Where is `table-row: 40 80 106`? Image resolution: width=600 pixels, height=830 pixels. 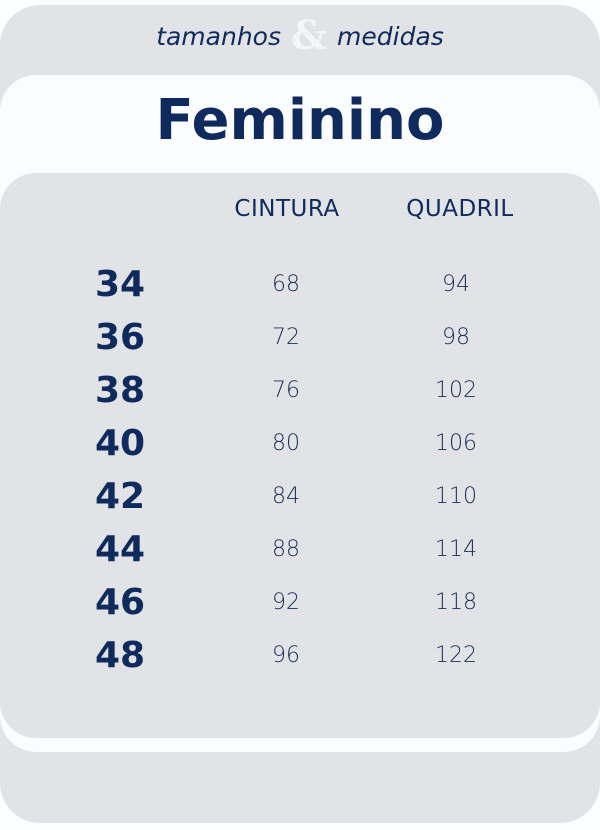 table-row: 40 80 106 is located at coordinates (300, 449).